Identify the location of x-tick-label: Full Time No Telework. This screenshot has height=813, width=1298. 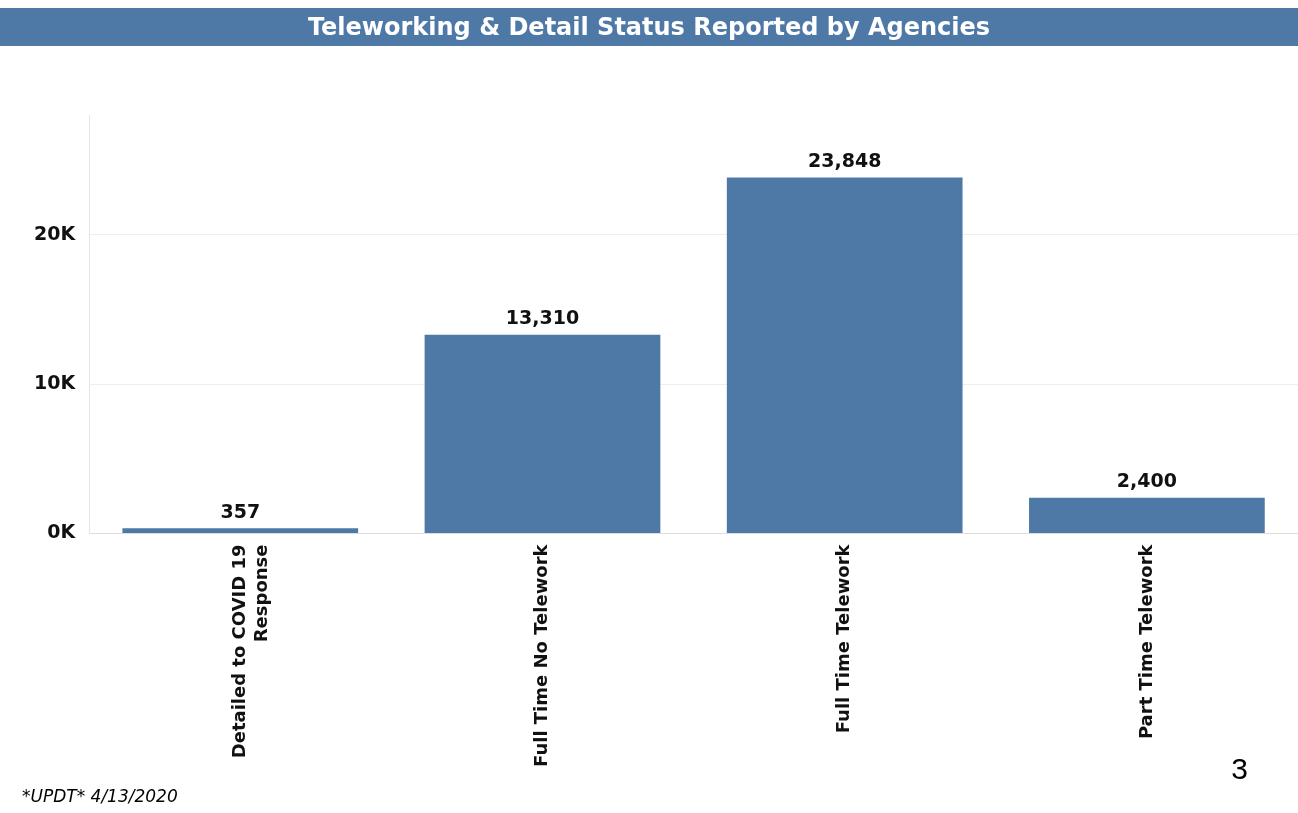
(541, 655).